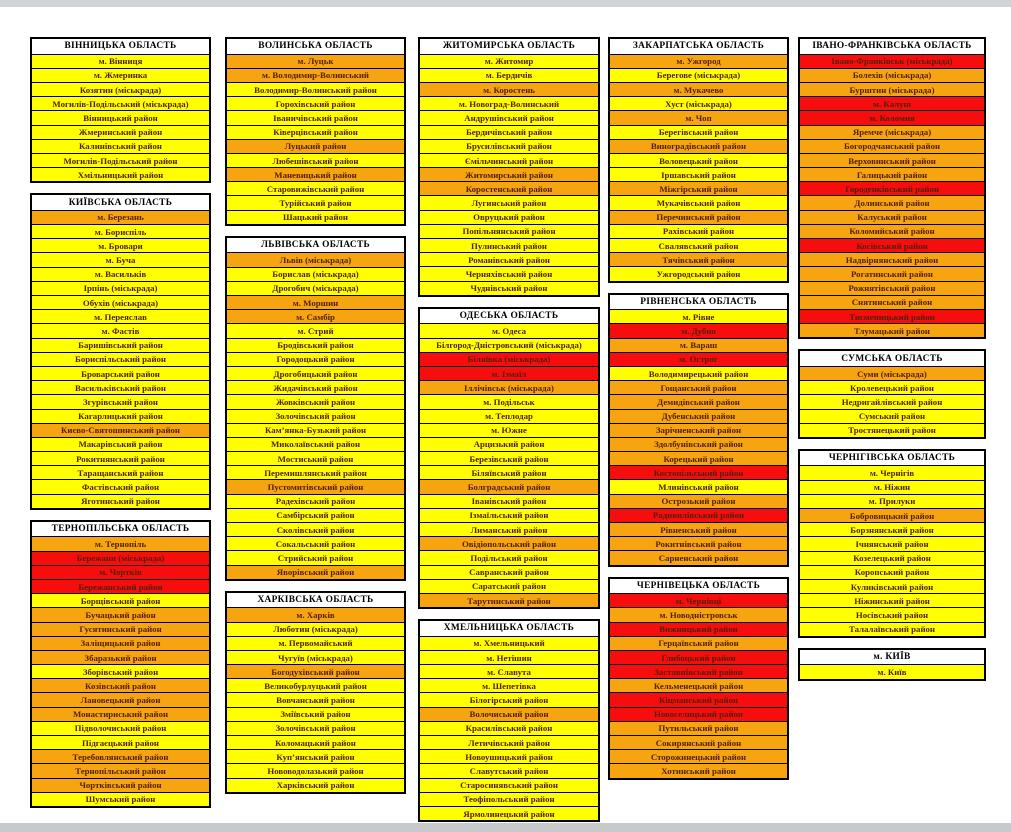 The width and height of the screenshot is (1011, 832). Describe the element at coordinates (315, 672) in the screenshot. I see `district-row: Богодухівський район` at that location.